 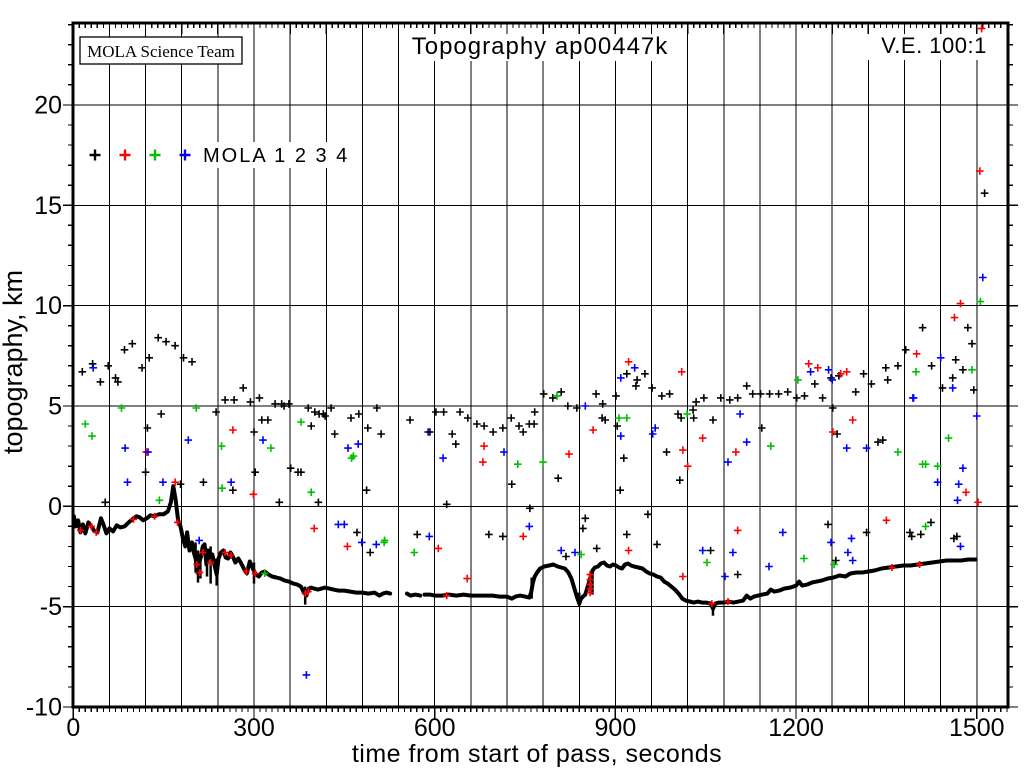 I want to click on y-axis-label: topography, km, so click(x=14, y=362).